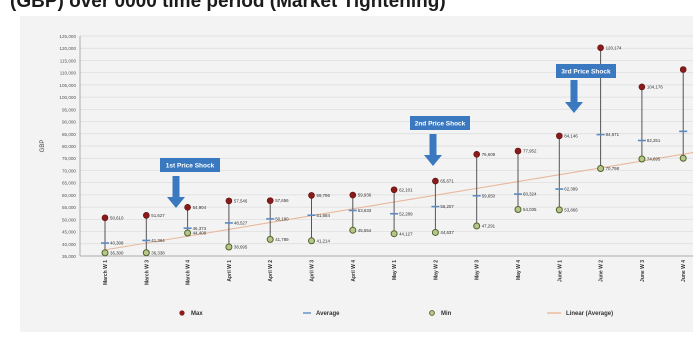 Image resolution: width=693 pixels, height=337 pixels. I want to click on x-tick-label: May W 1, so click(395, 270).